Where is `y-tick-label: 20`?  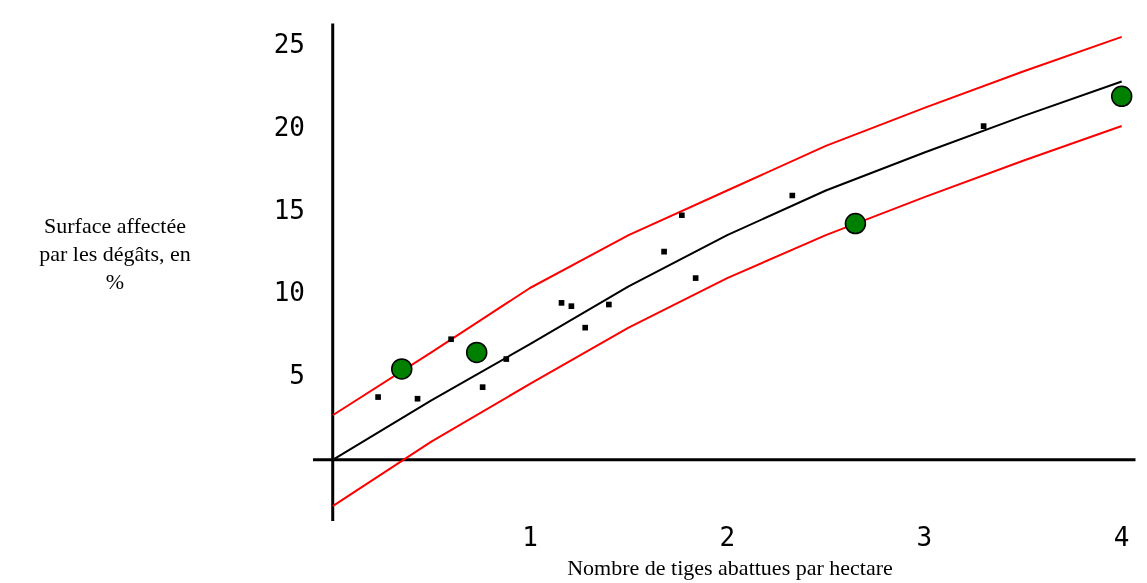
y-tick-label: 20 is located at coordinates (289, 127).